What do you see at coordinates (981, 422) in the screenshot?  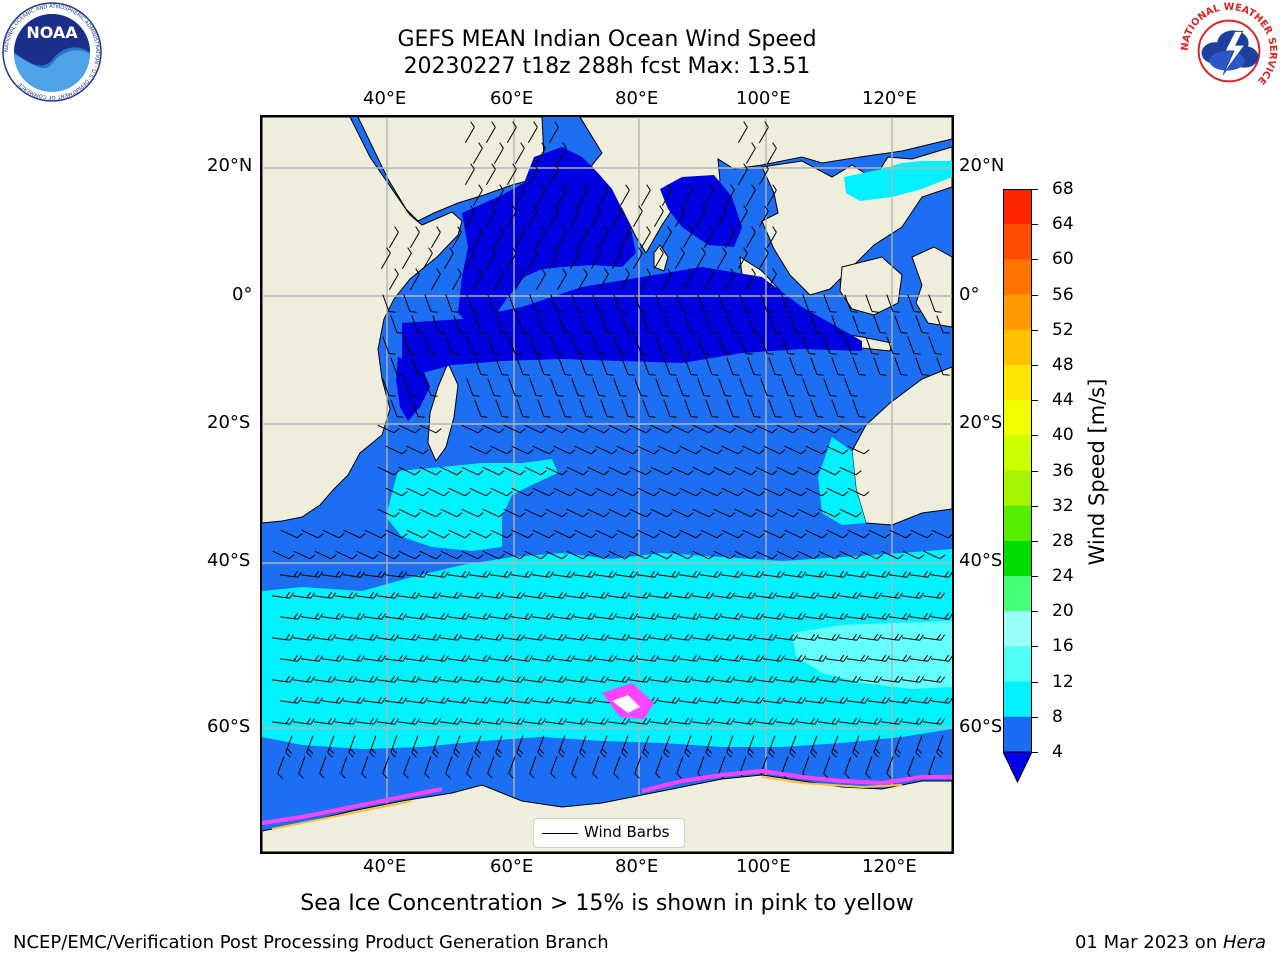 I see `lat-tick-right: 20°S` at bounding box center [981, 422].